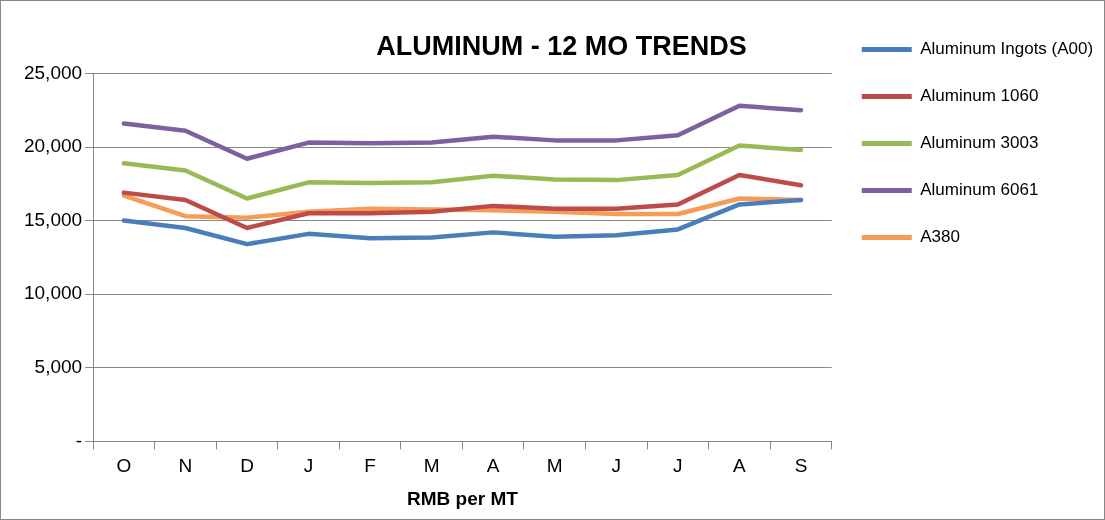 The width and height of the screenshot is (1105, 520). I want to click on x-tick-label: S, so click(801, 466).